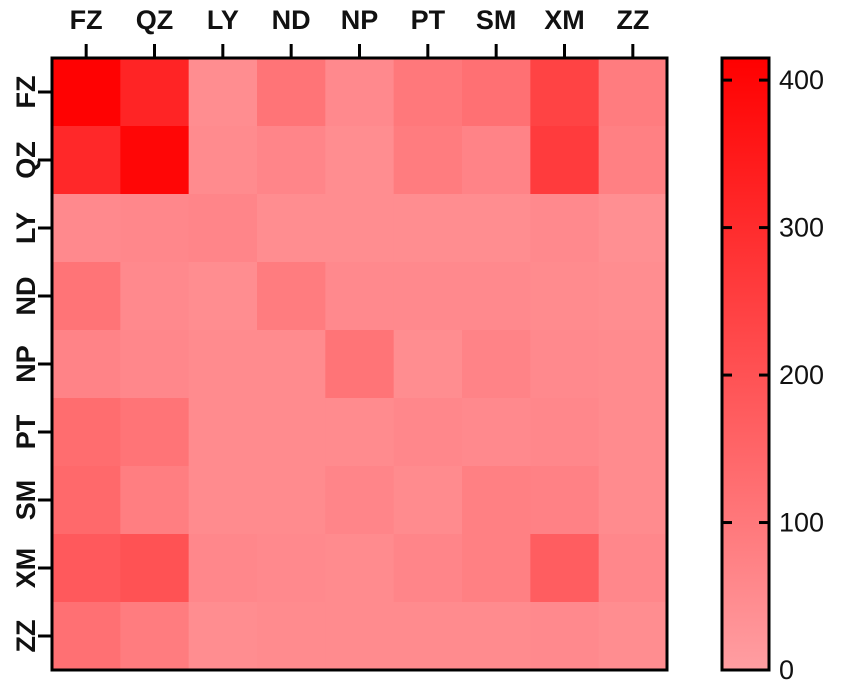 The height and width of the screenshot is (693, 851). I want to click on heatmap-cell-fz-xm, so click(565, 92).